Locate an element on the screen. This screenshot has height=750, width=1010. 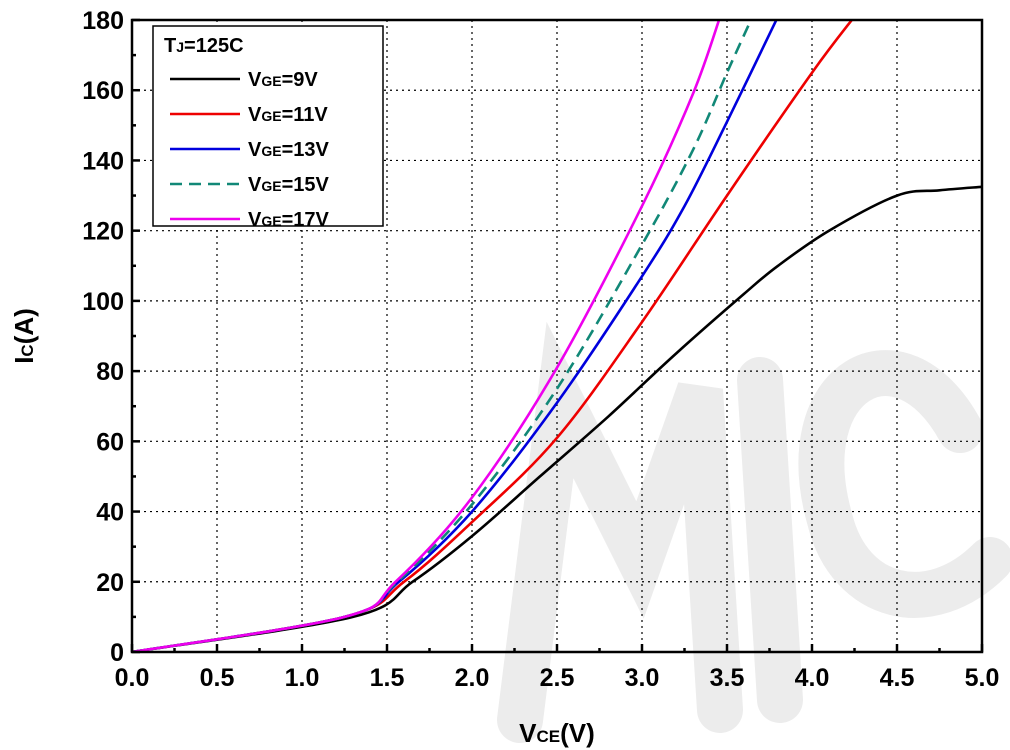
y-tick-label: 140 is located at coordinates (103, 161).